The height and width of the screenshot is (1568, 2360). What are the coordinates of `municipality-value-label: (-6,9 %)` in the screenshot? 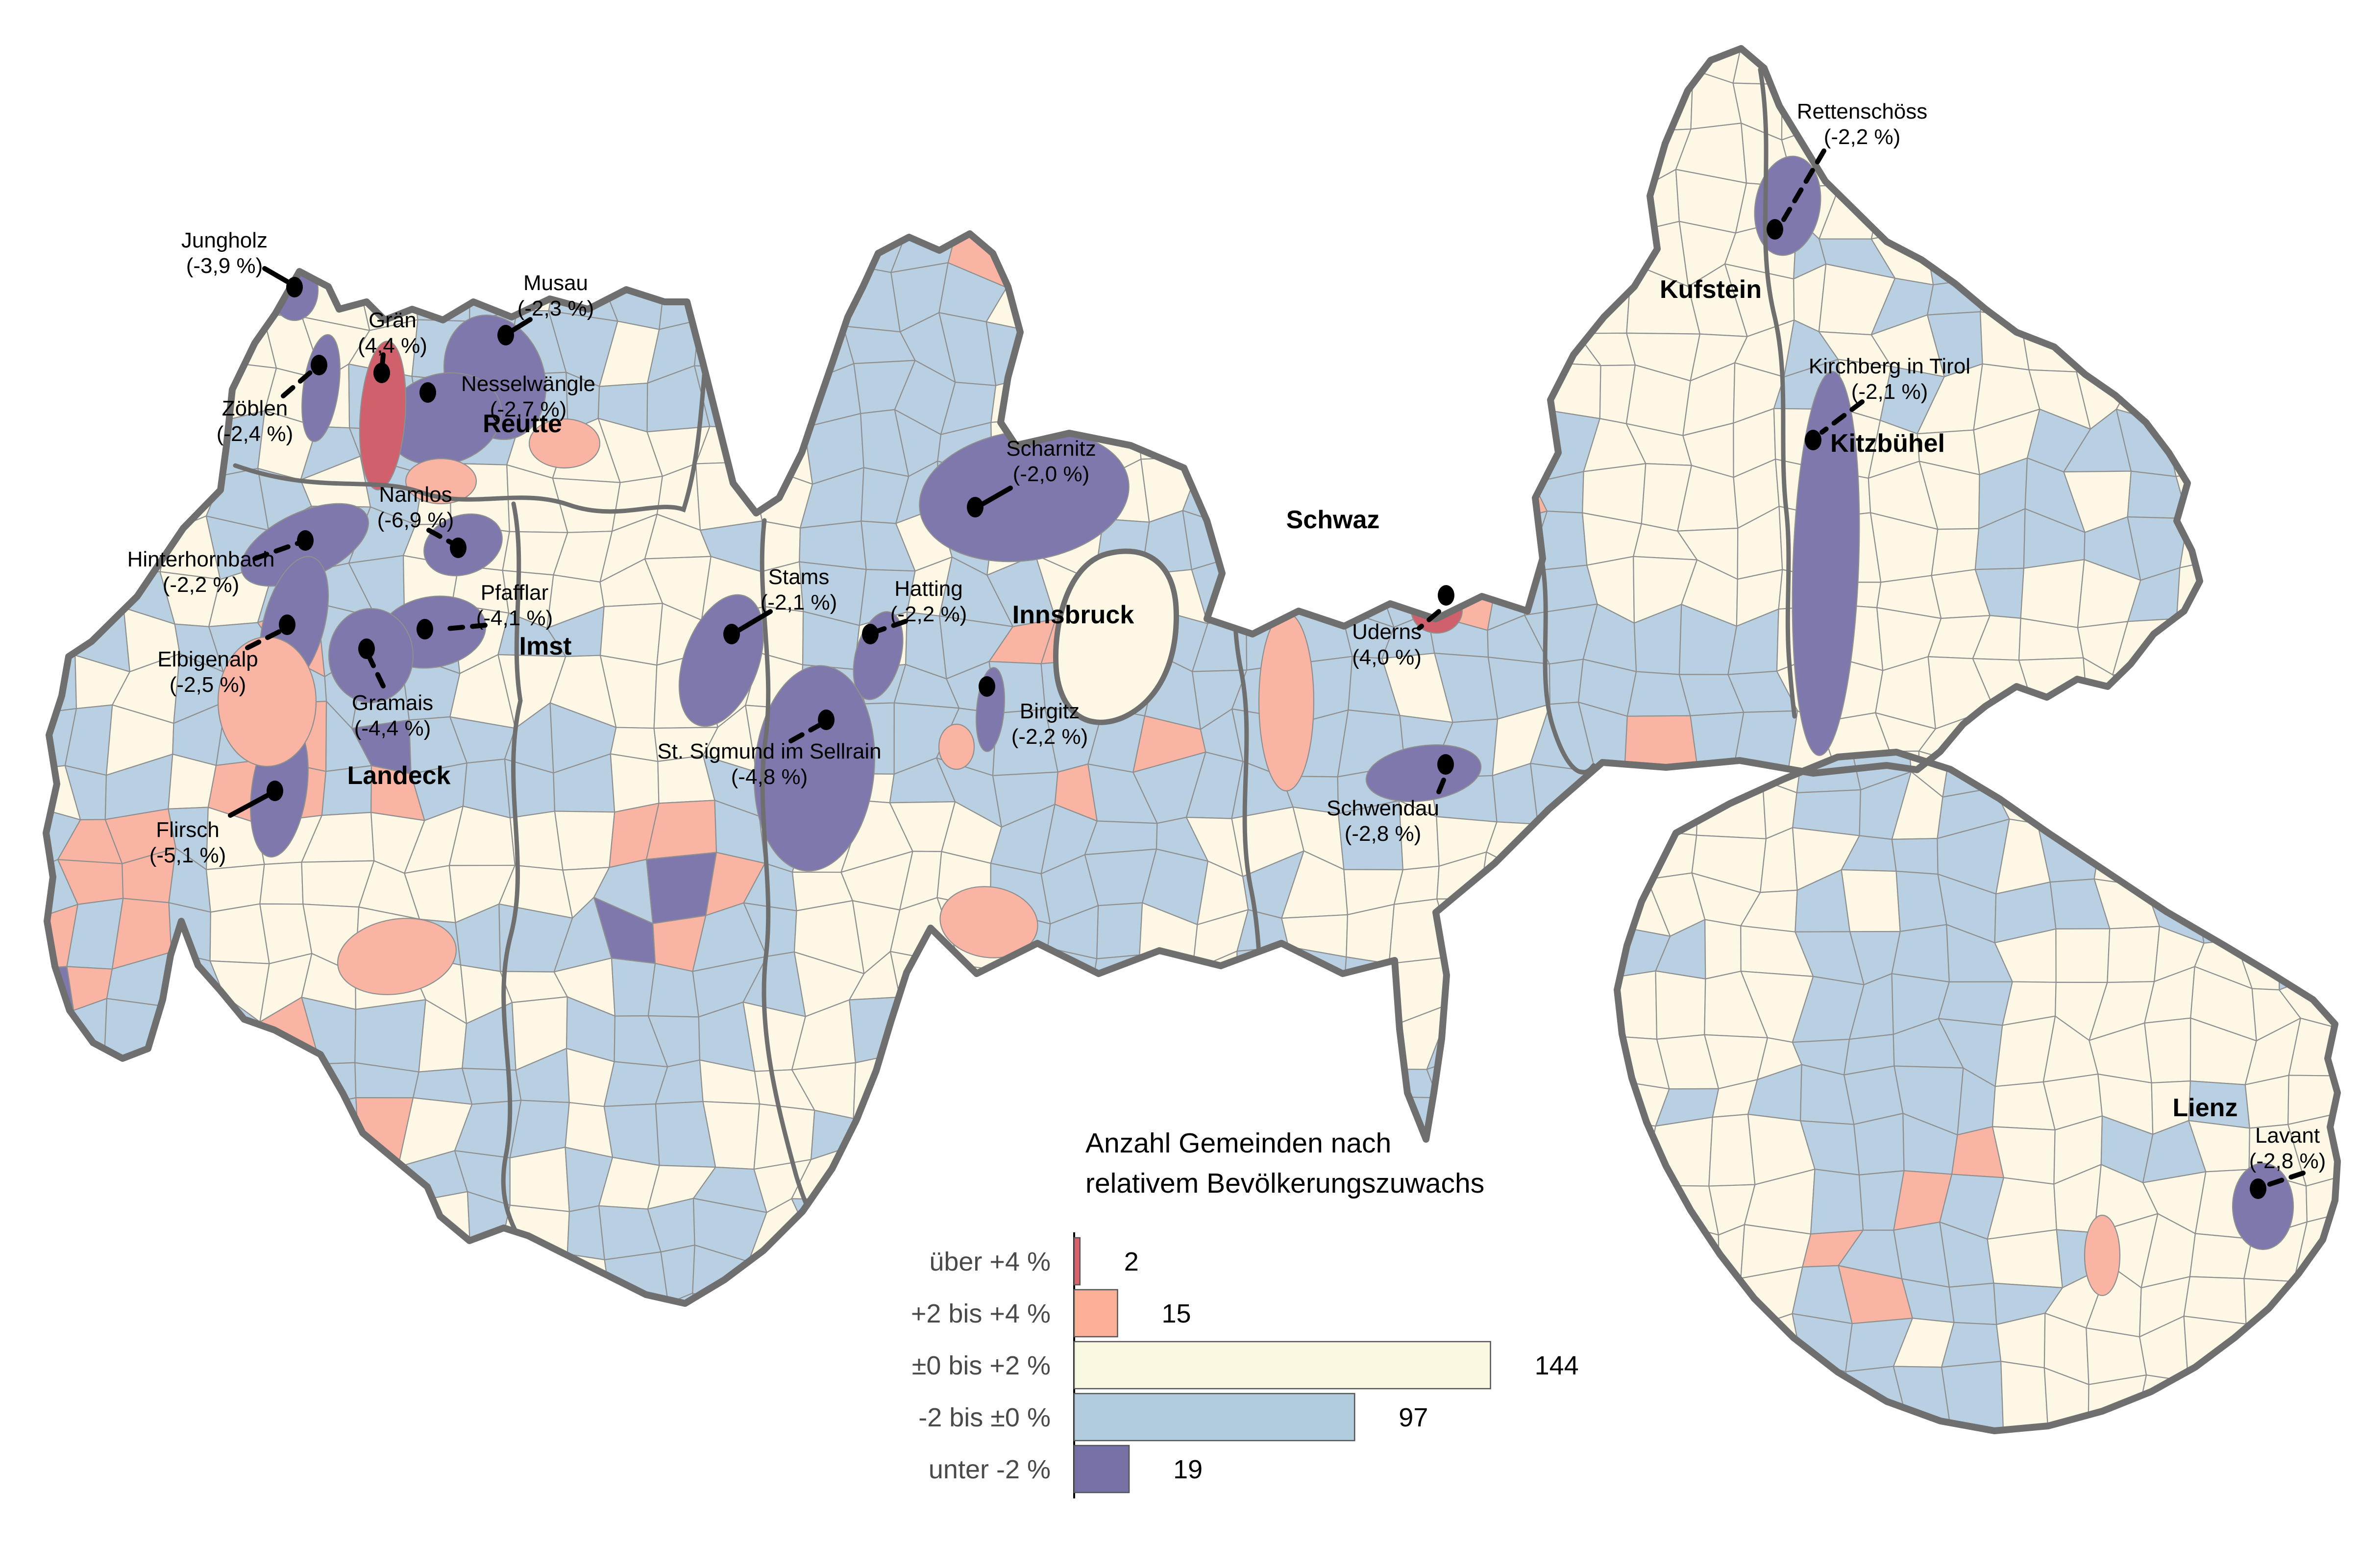 It's located at (415, 520).